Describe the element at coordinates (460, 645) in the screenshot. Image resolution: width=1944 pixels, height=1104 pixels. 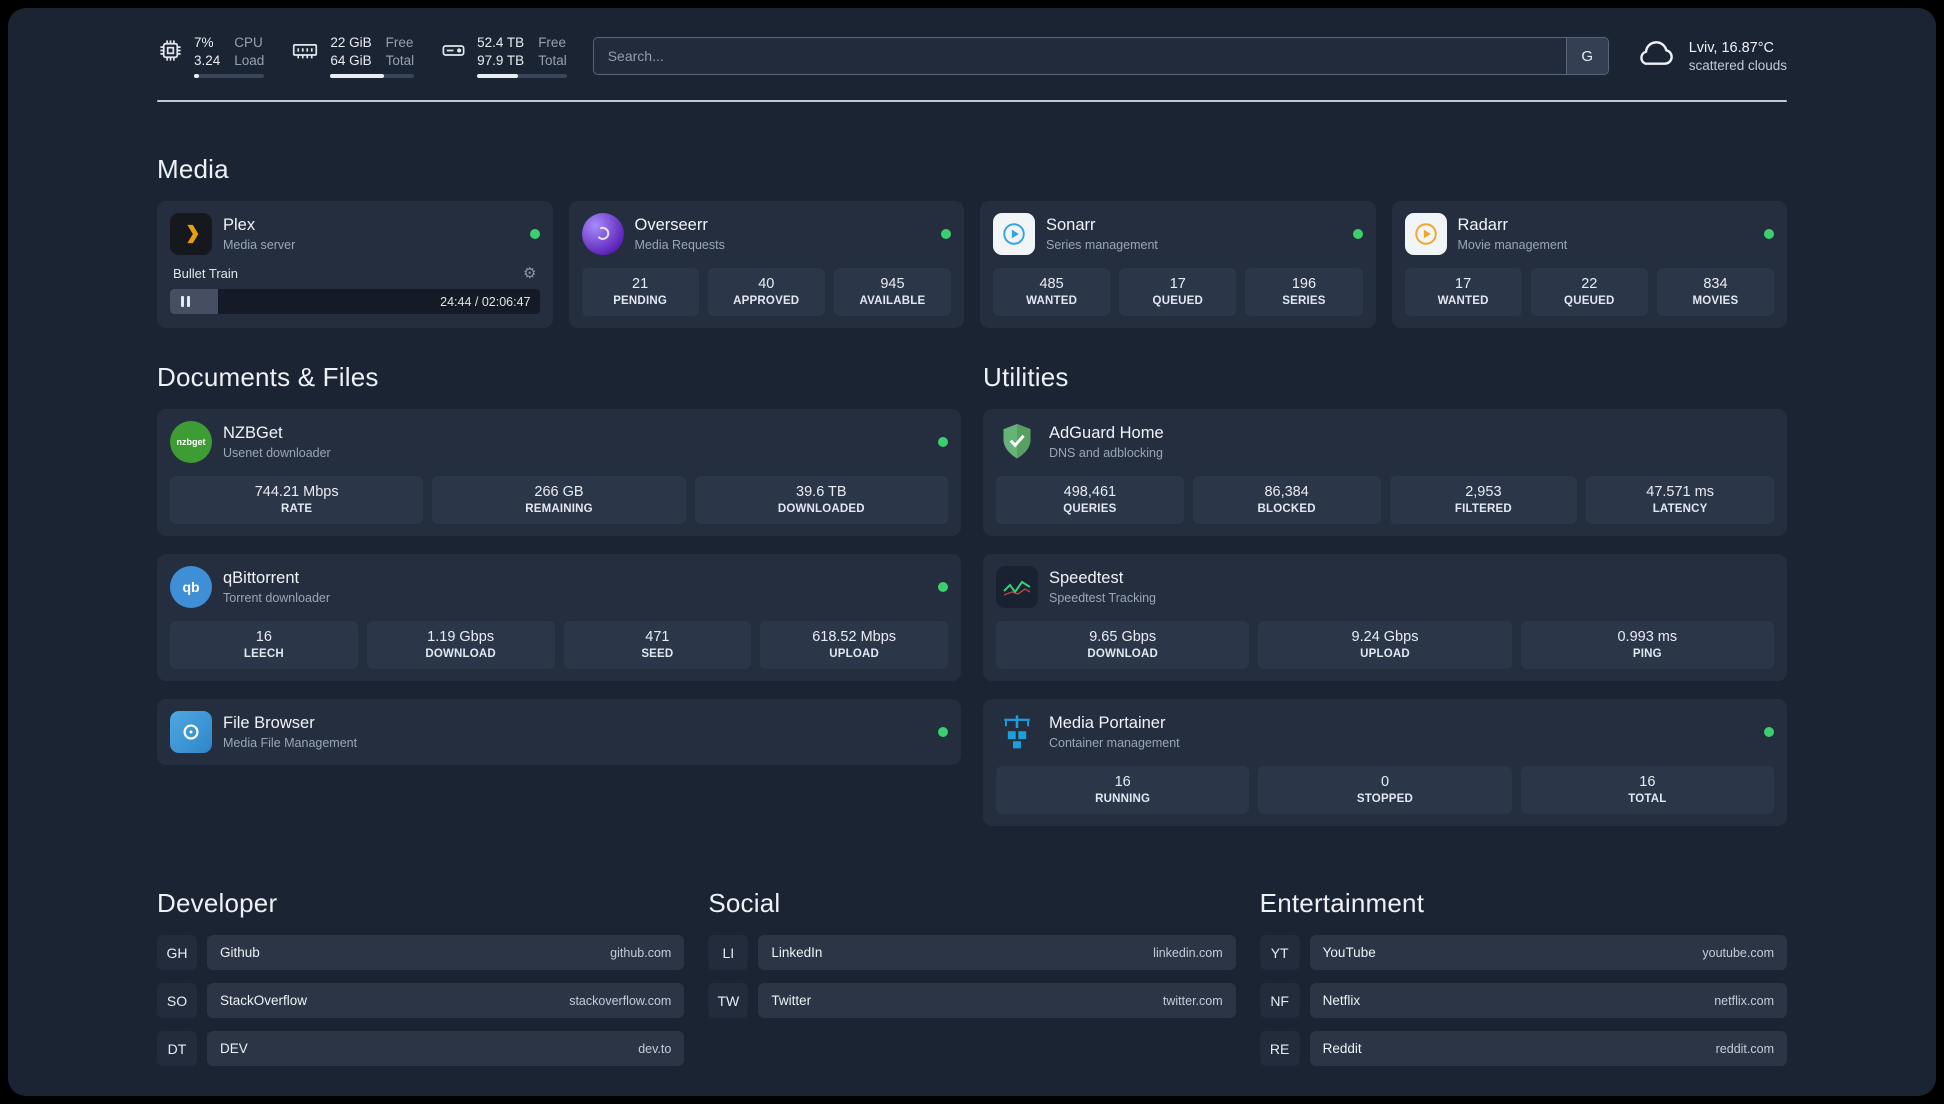
I see `stat-box: 1.19 Gbps DOWNLOAD` at that location.